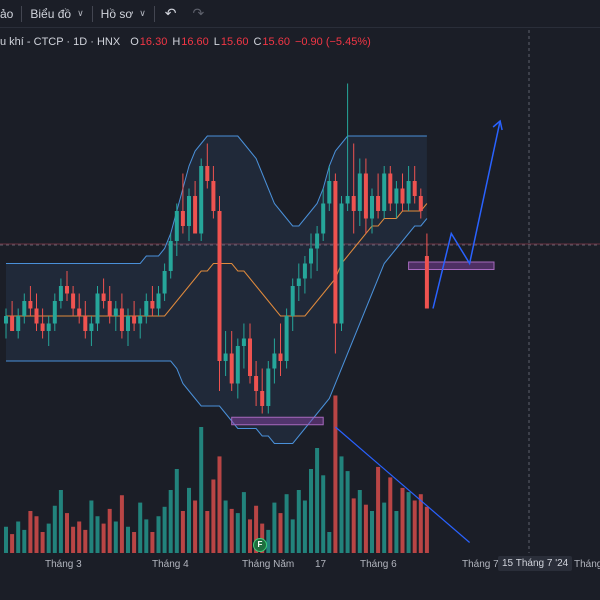  What do you see at coordinates (56, 14) in the screenshot?
I see `chart-type-dropdown: Biểu đồ ∨` at bounding box center [56, 14].